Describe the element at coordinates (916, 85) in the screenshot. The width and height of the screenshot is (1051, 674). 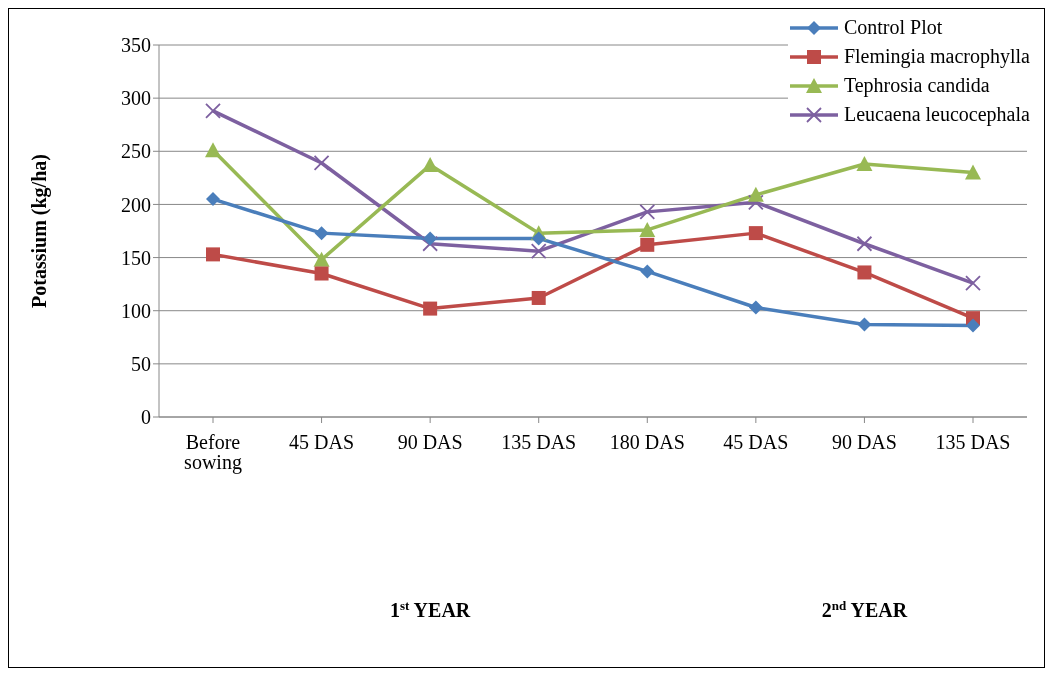
I see `legend-label: Tephrosia candida` at that location.